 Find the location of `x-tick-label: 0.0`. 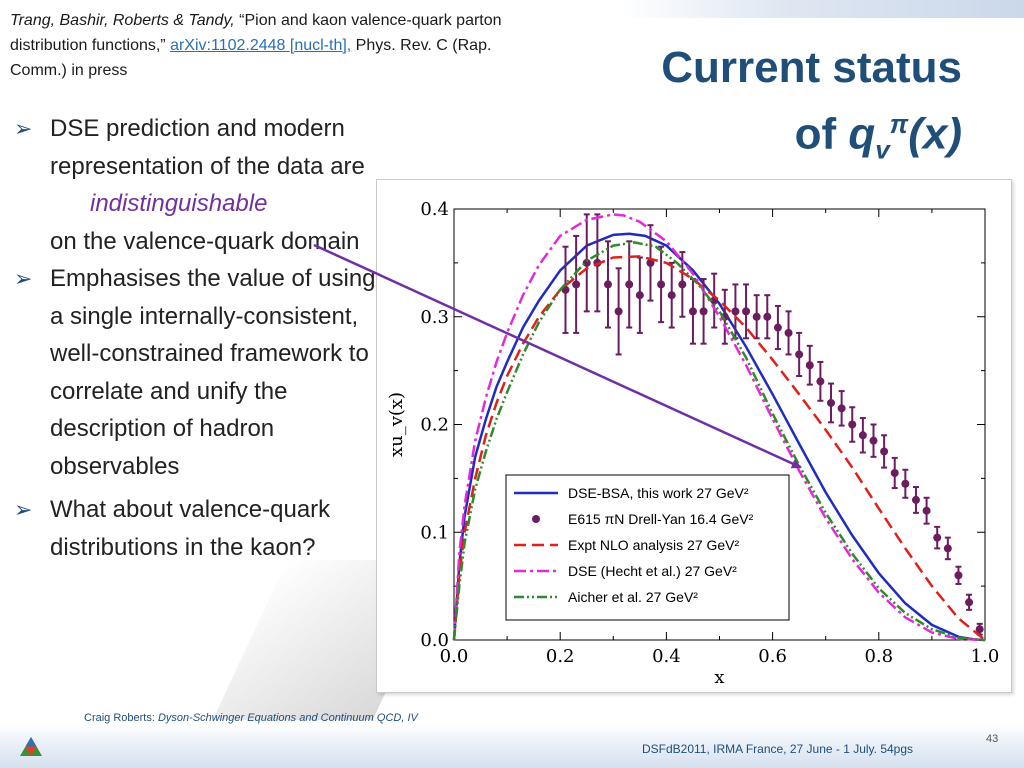

x-tick-label: 0.0 is located at coordinates (454, 656).